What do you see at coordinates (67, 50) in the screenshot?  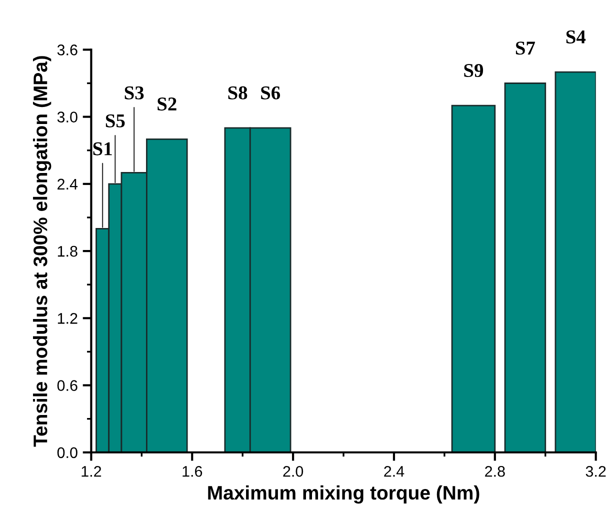 I see `y-tick-label: 3.6` at bounding box center [67, 50].